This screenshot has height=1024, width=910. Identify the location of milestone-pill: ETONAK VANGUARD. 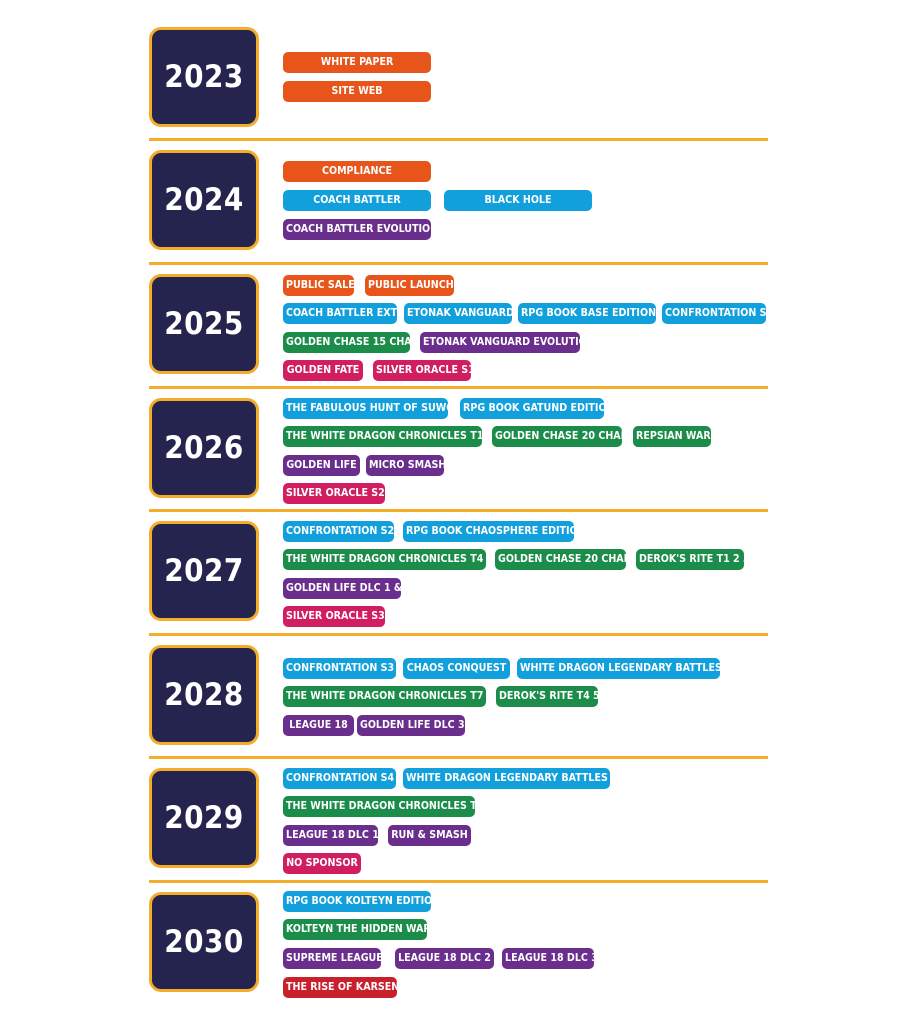
(458, 313).